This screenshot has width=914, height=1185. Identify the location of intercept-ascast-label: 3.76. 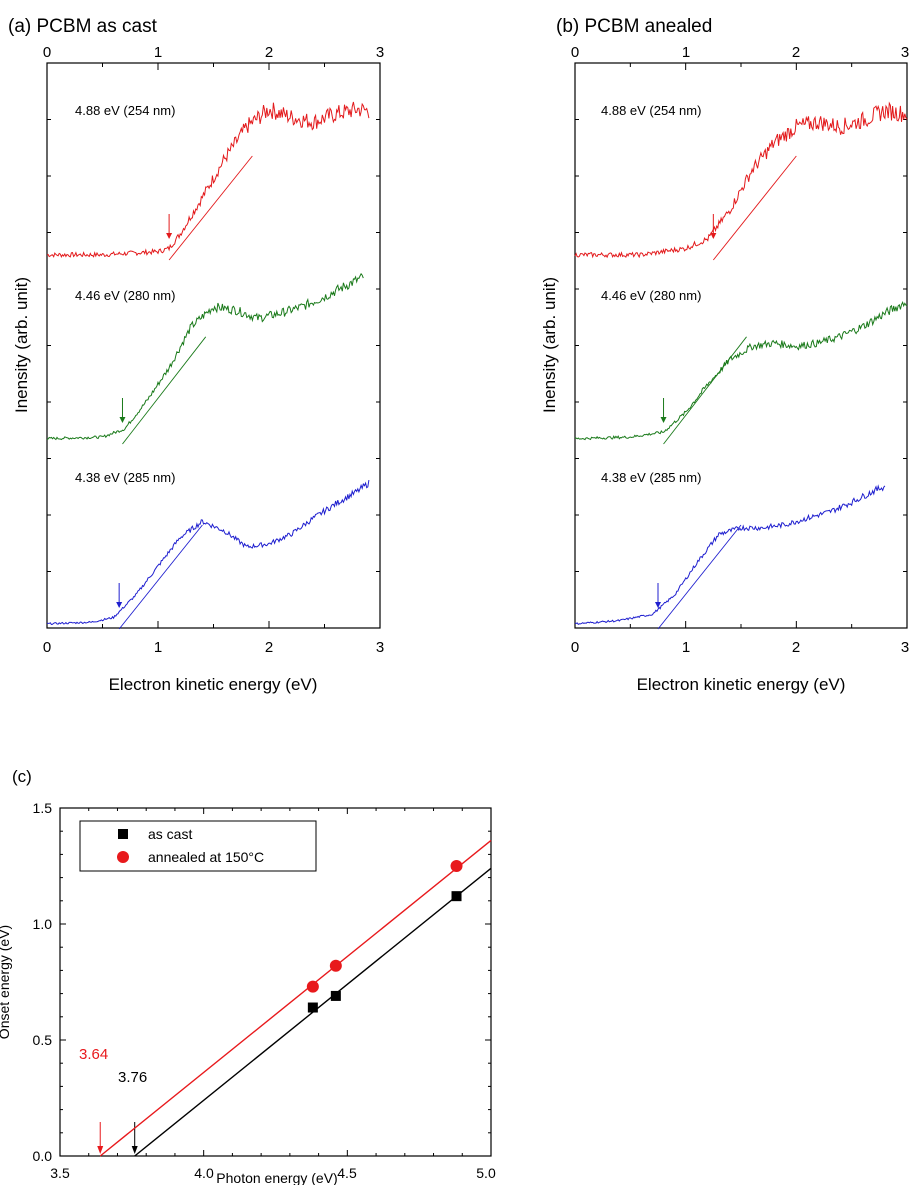
(132, 1077).